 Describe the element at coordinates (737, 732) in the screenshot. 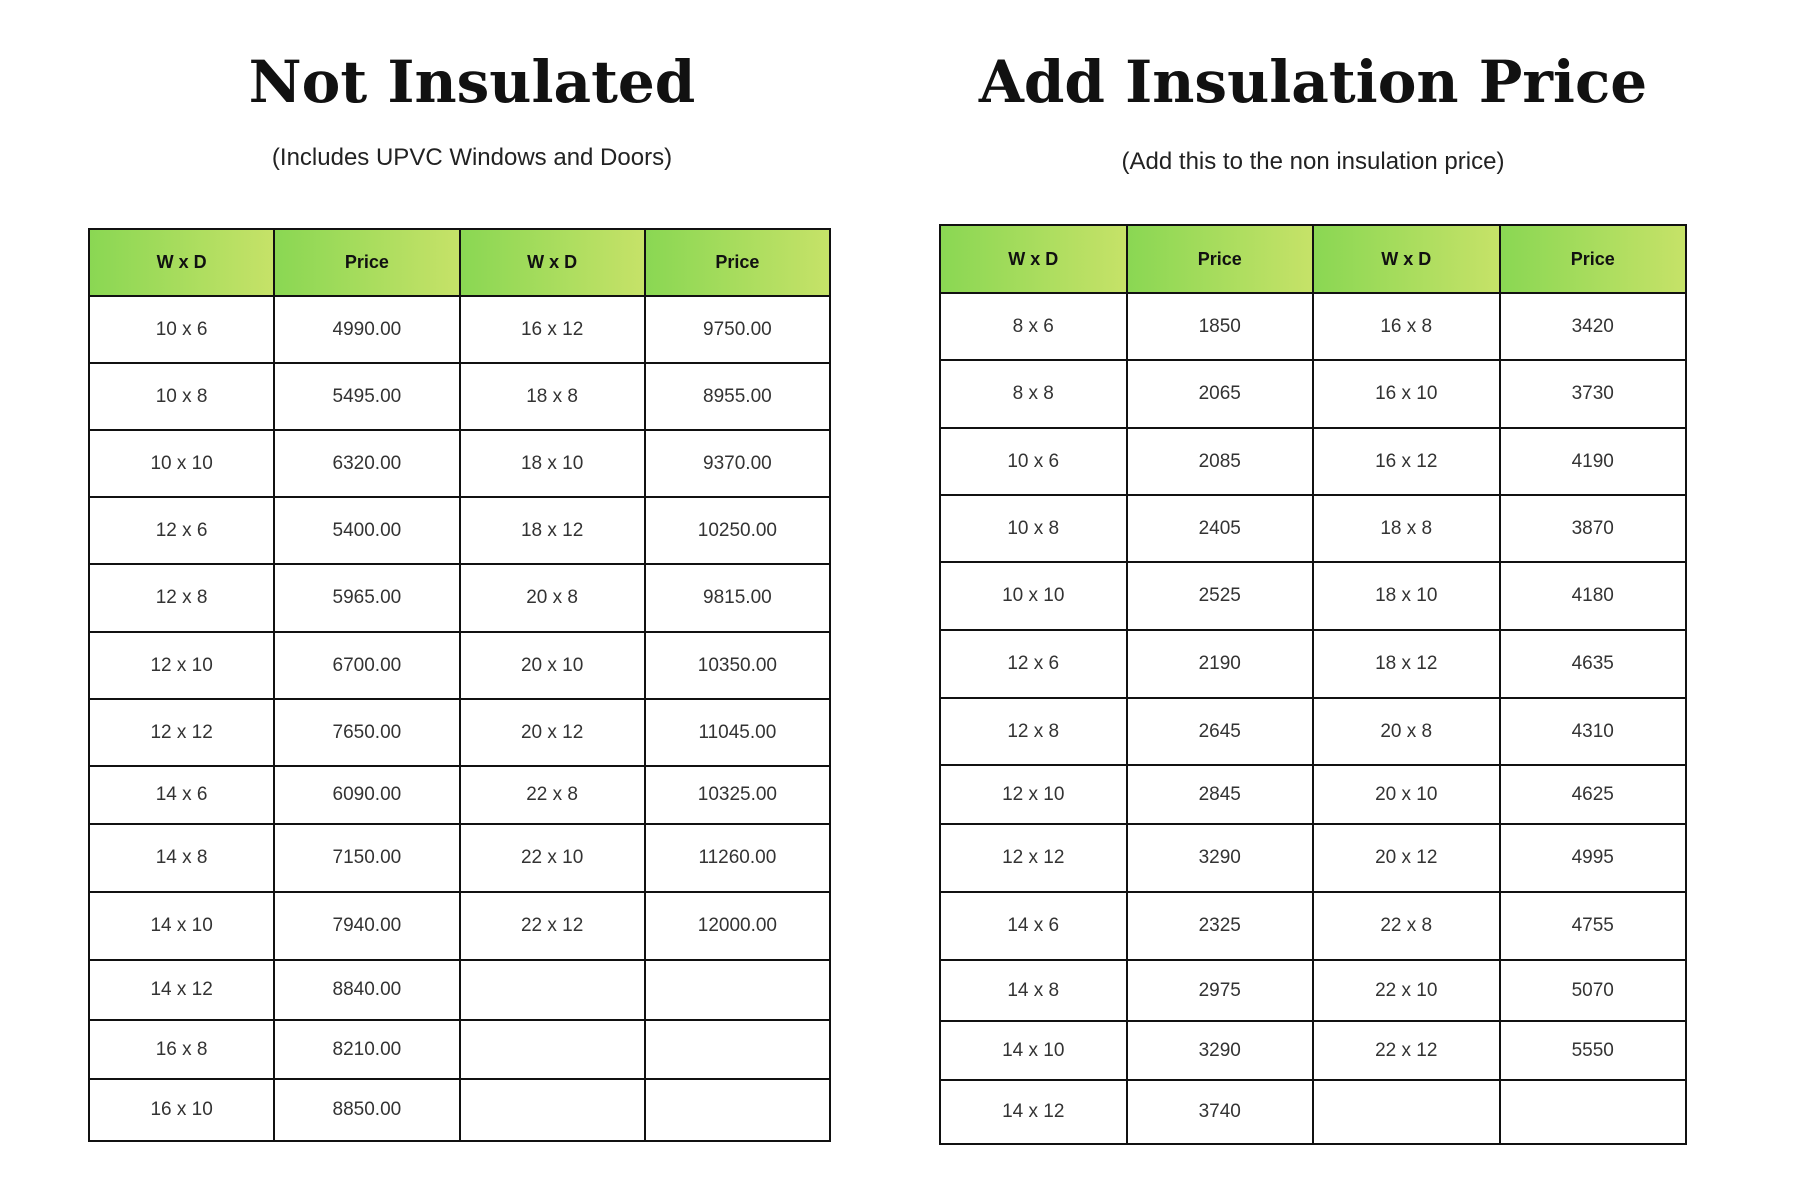

I see `price-cell: 11045.00` at that location.